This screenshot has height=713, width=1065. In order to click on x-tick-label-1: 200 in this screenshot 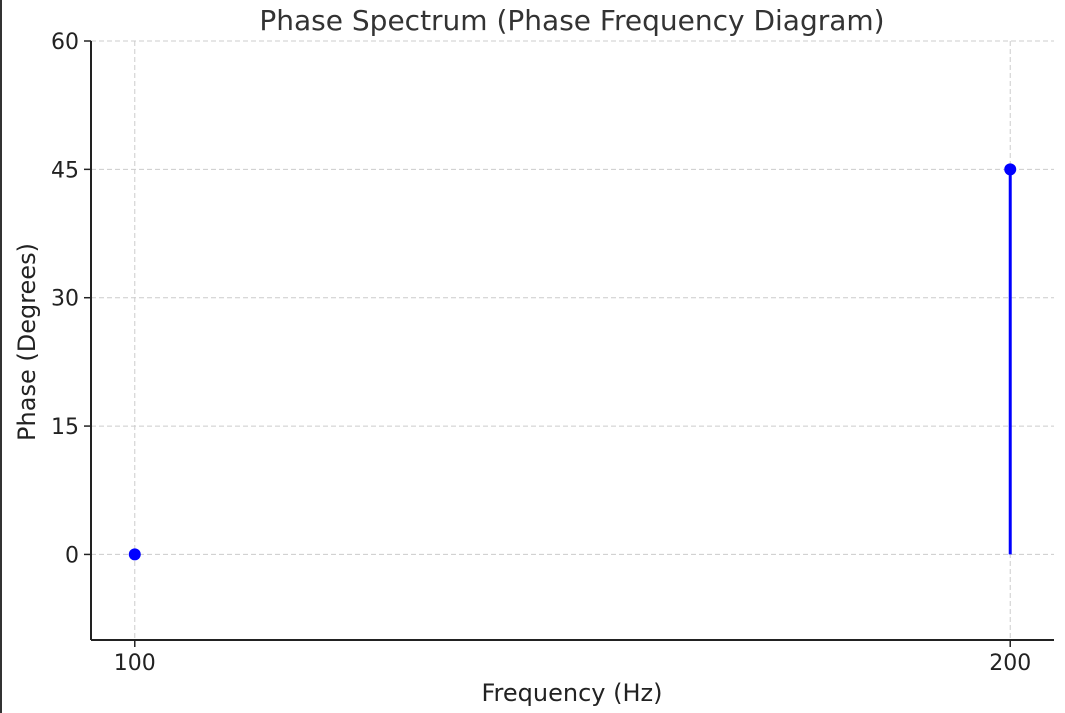, I will do `click(1010, 663)`.